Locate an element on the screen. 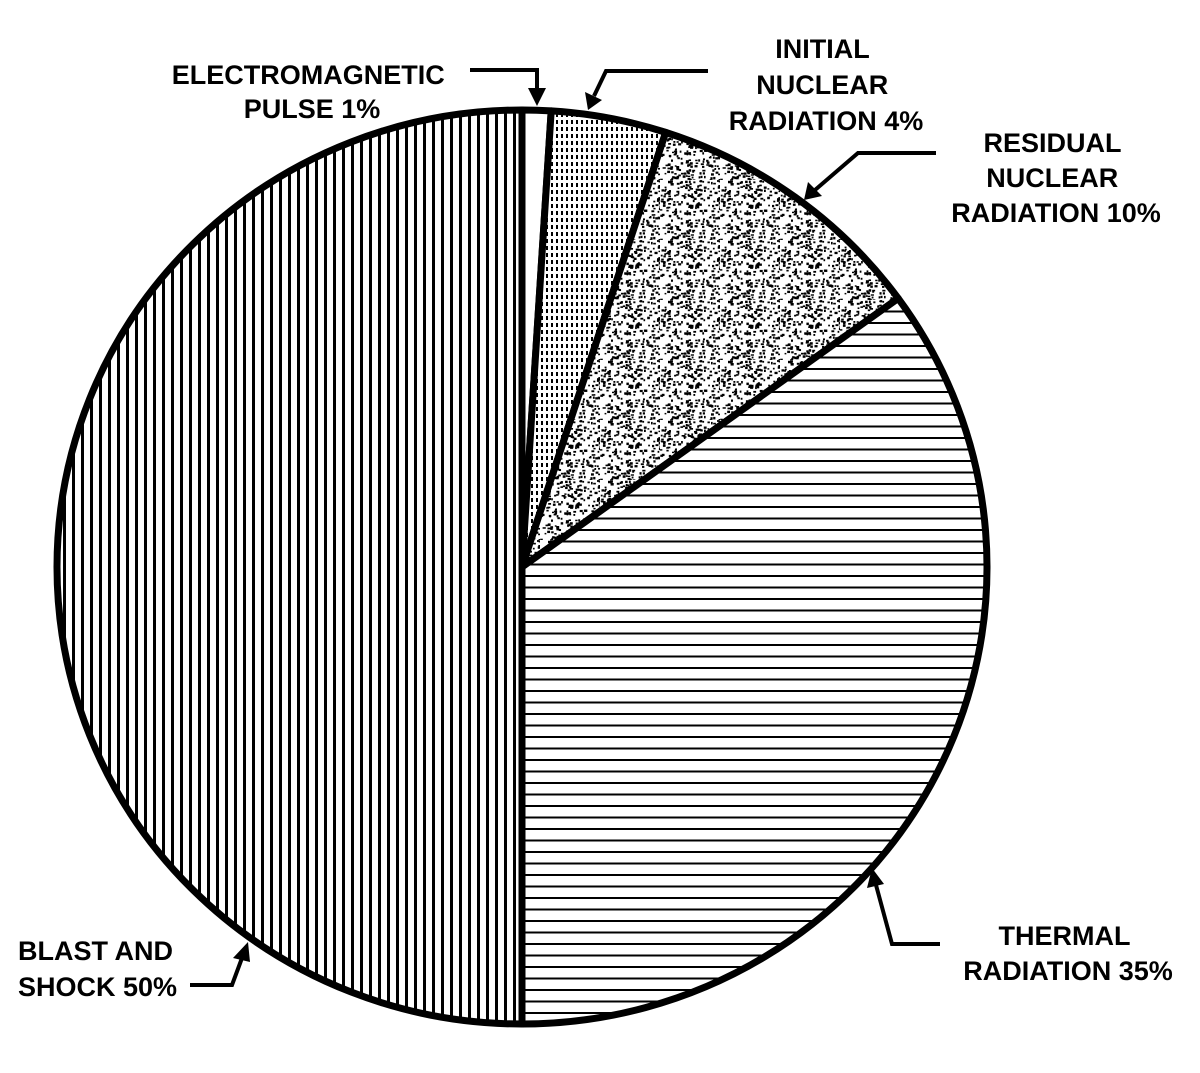 This screenshot has height=1073, width=1200. label-blast-shock: BLAST AND SHOCK 50% is located at coordinates (99, 969).